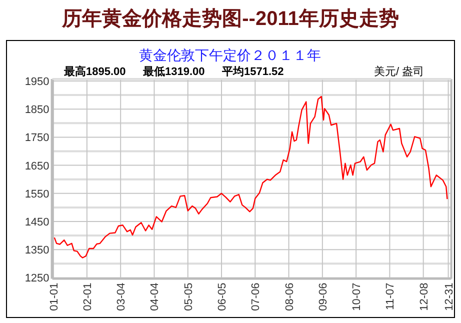 This screenshot has width=461, height=323. What do you see at coordinates (399, 71) in the screenshot?
I see `text: 美元/ 盎司` at bounding box center [399, 71].